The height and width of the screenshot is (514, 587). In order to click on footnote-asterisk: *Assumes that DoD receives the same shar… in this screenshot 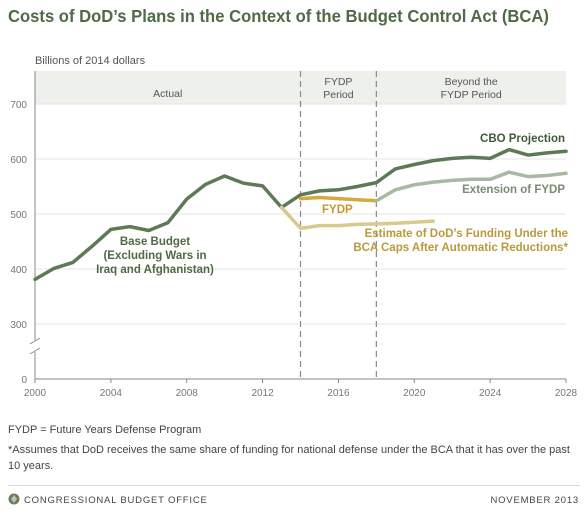, I will do `click(289, 458)`.